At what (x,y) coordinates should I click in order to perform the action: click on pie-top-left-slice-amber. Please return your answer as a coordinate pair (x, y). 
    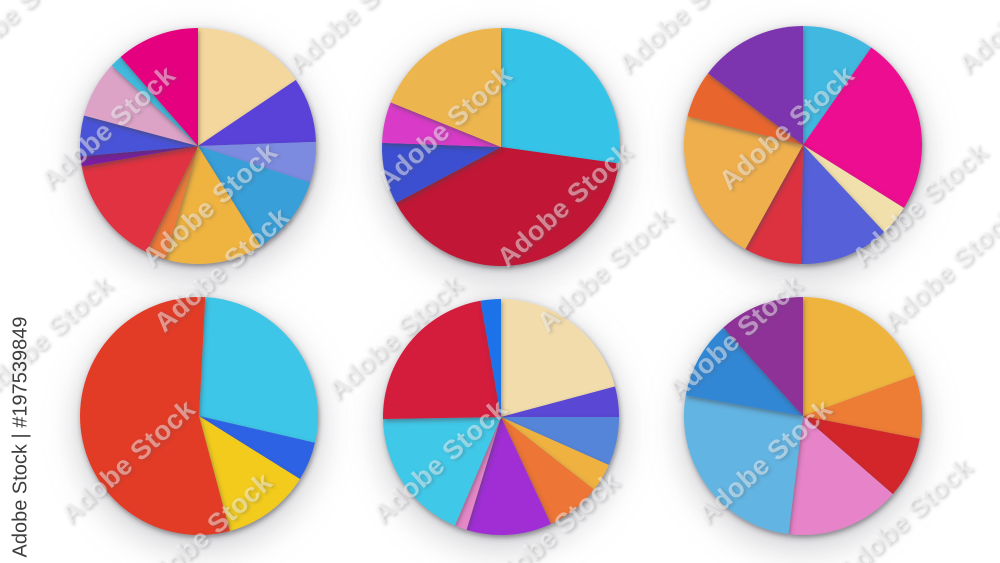
    Looking at the image, I should click on (213, 205).